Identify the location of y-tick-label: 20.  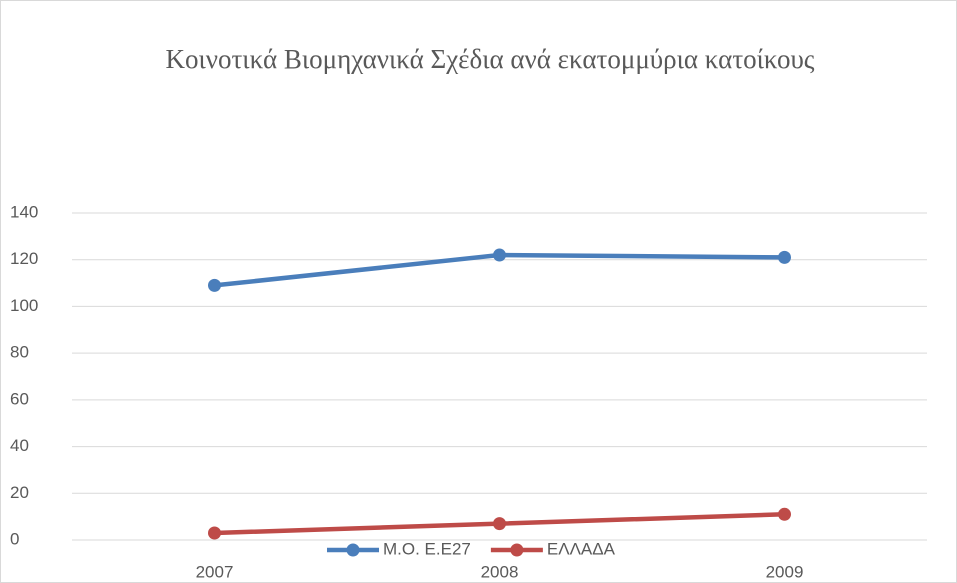
(19, 492).